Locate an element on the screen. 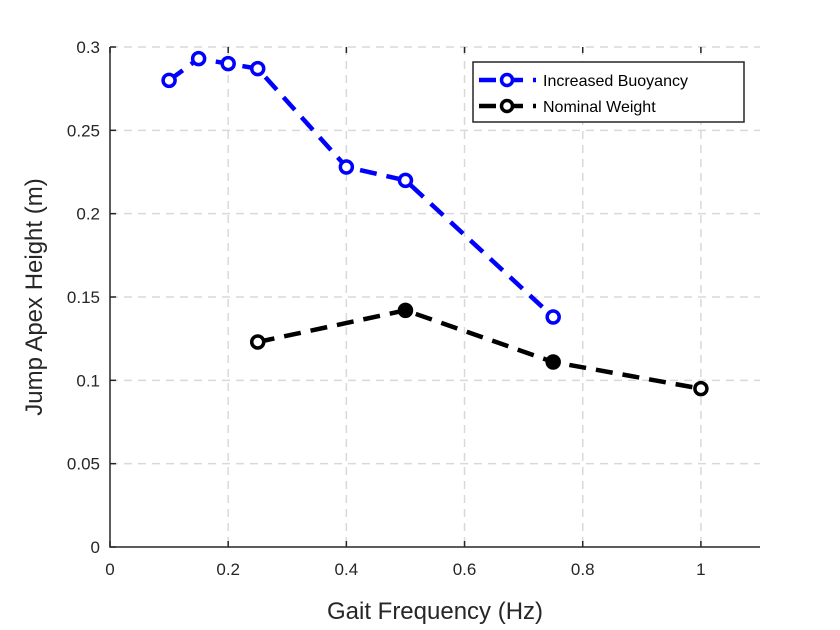 This screenshot has height=630, width=840. y-tick-label: 0.25 is located at coordinates (83, 130).